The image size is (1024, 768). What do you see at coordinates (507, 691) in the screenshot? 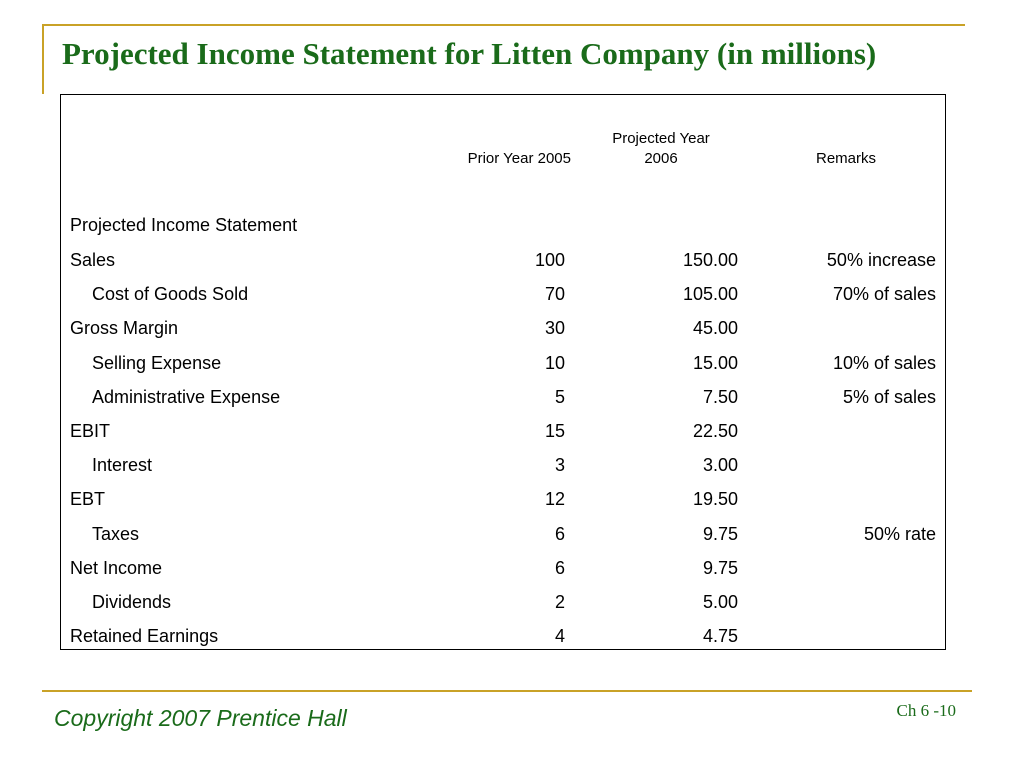
I see `bottom-rule` at bounding box center [507, 691].